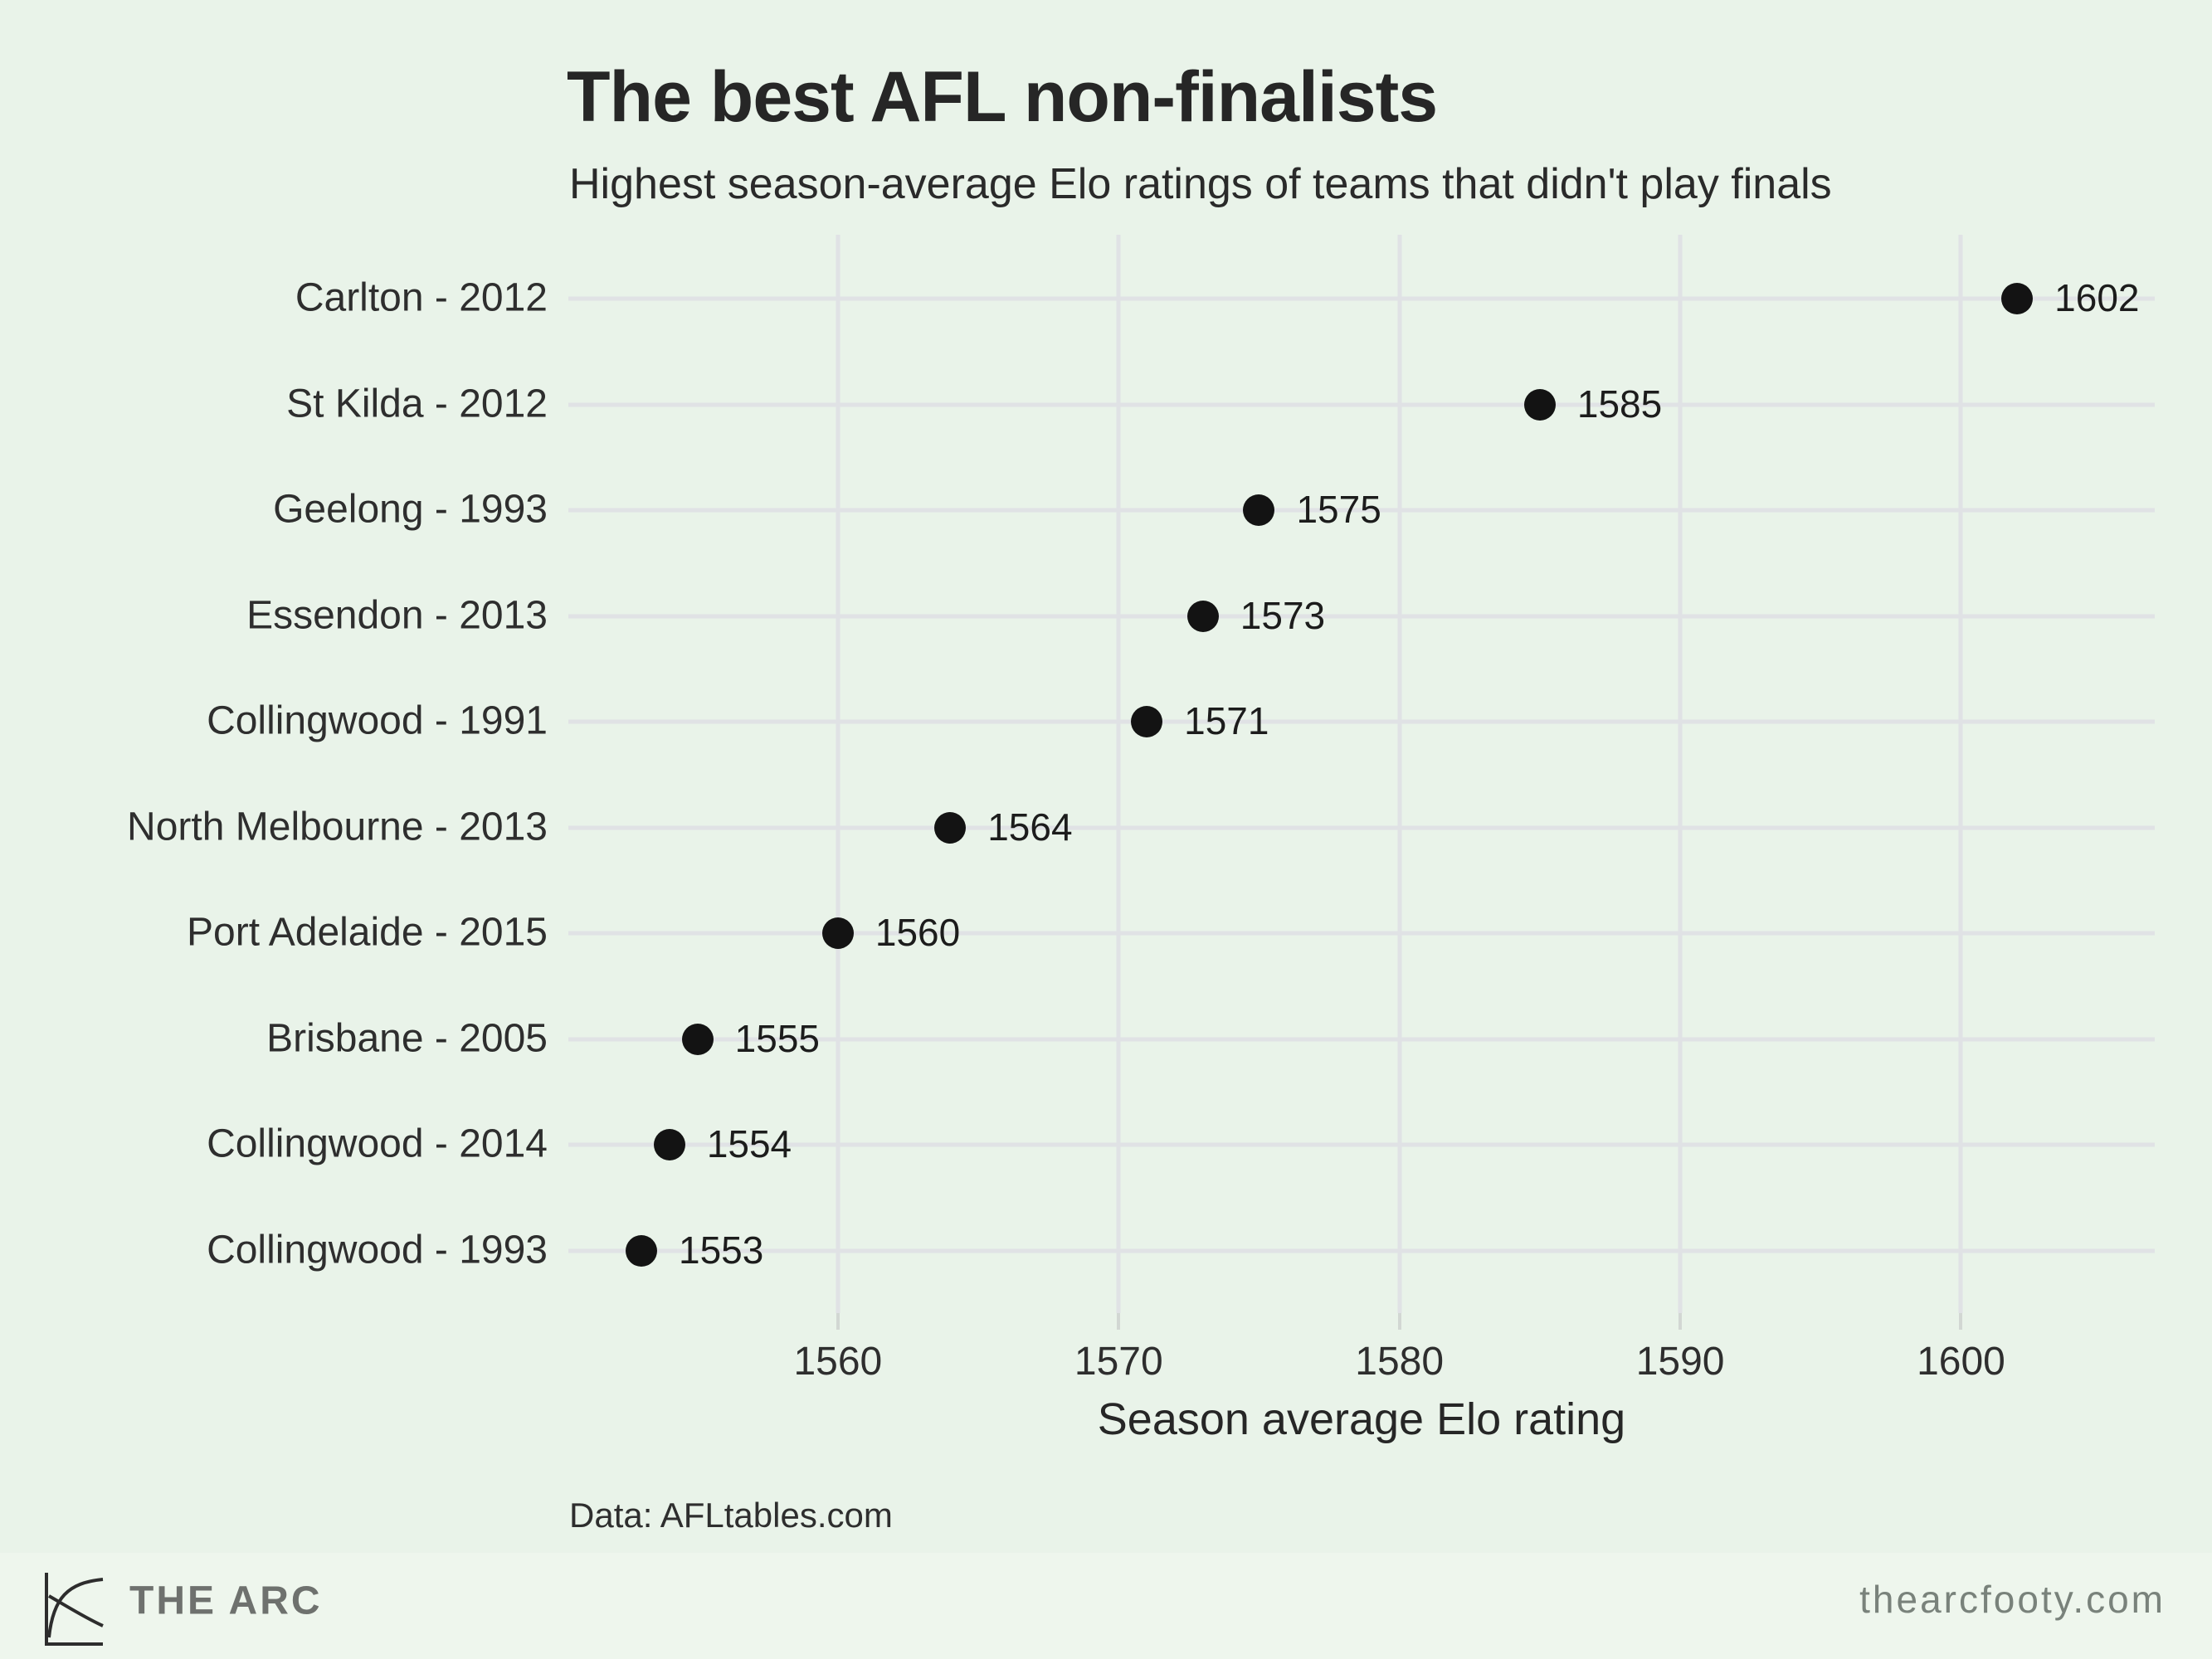  What do you see at coordinates (1338, 509) in the screenshot?
I see `data-point-value: 1575` at bounding box center [1338, 509].